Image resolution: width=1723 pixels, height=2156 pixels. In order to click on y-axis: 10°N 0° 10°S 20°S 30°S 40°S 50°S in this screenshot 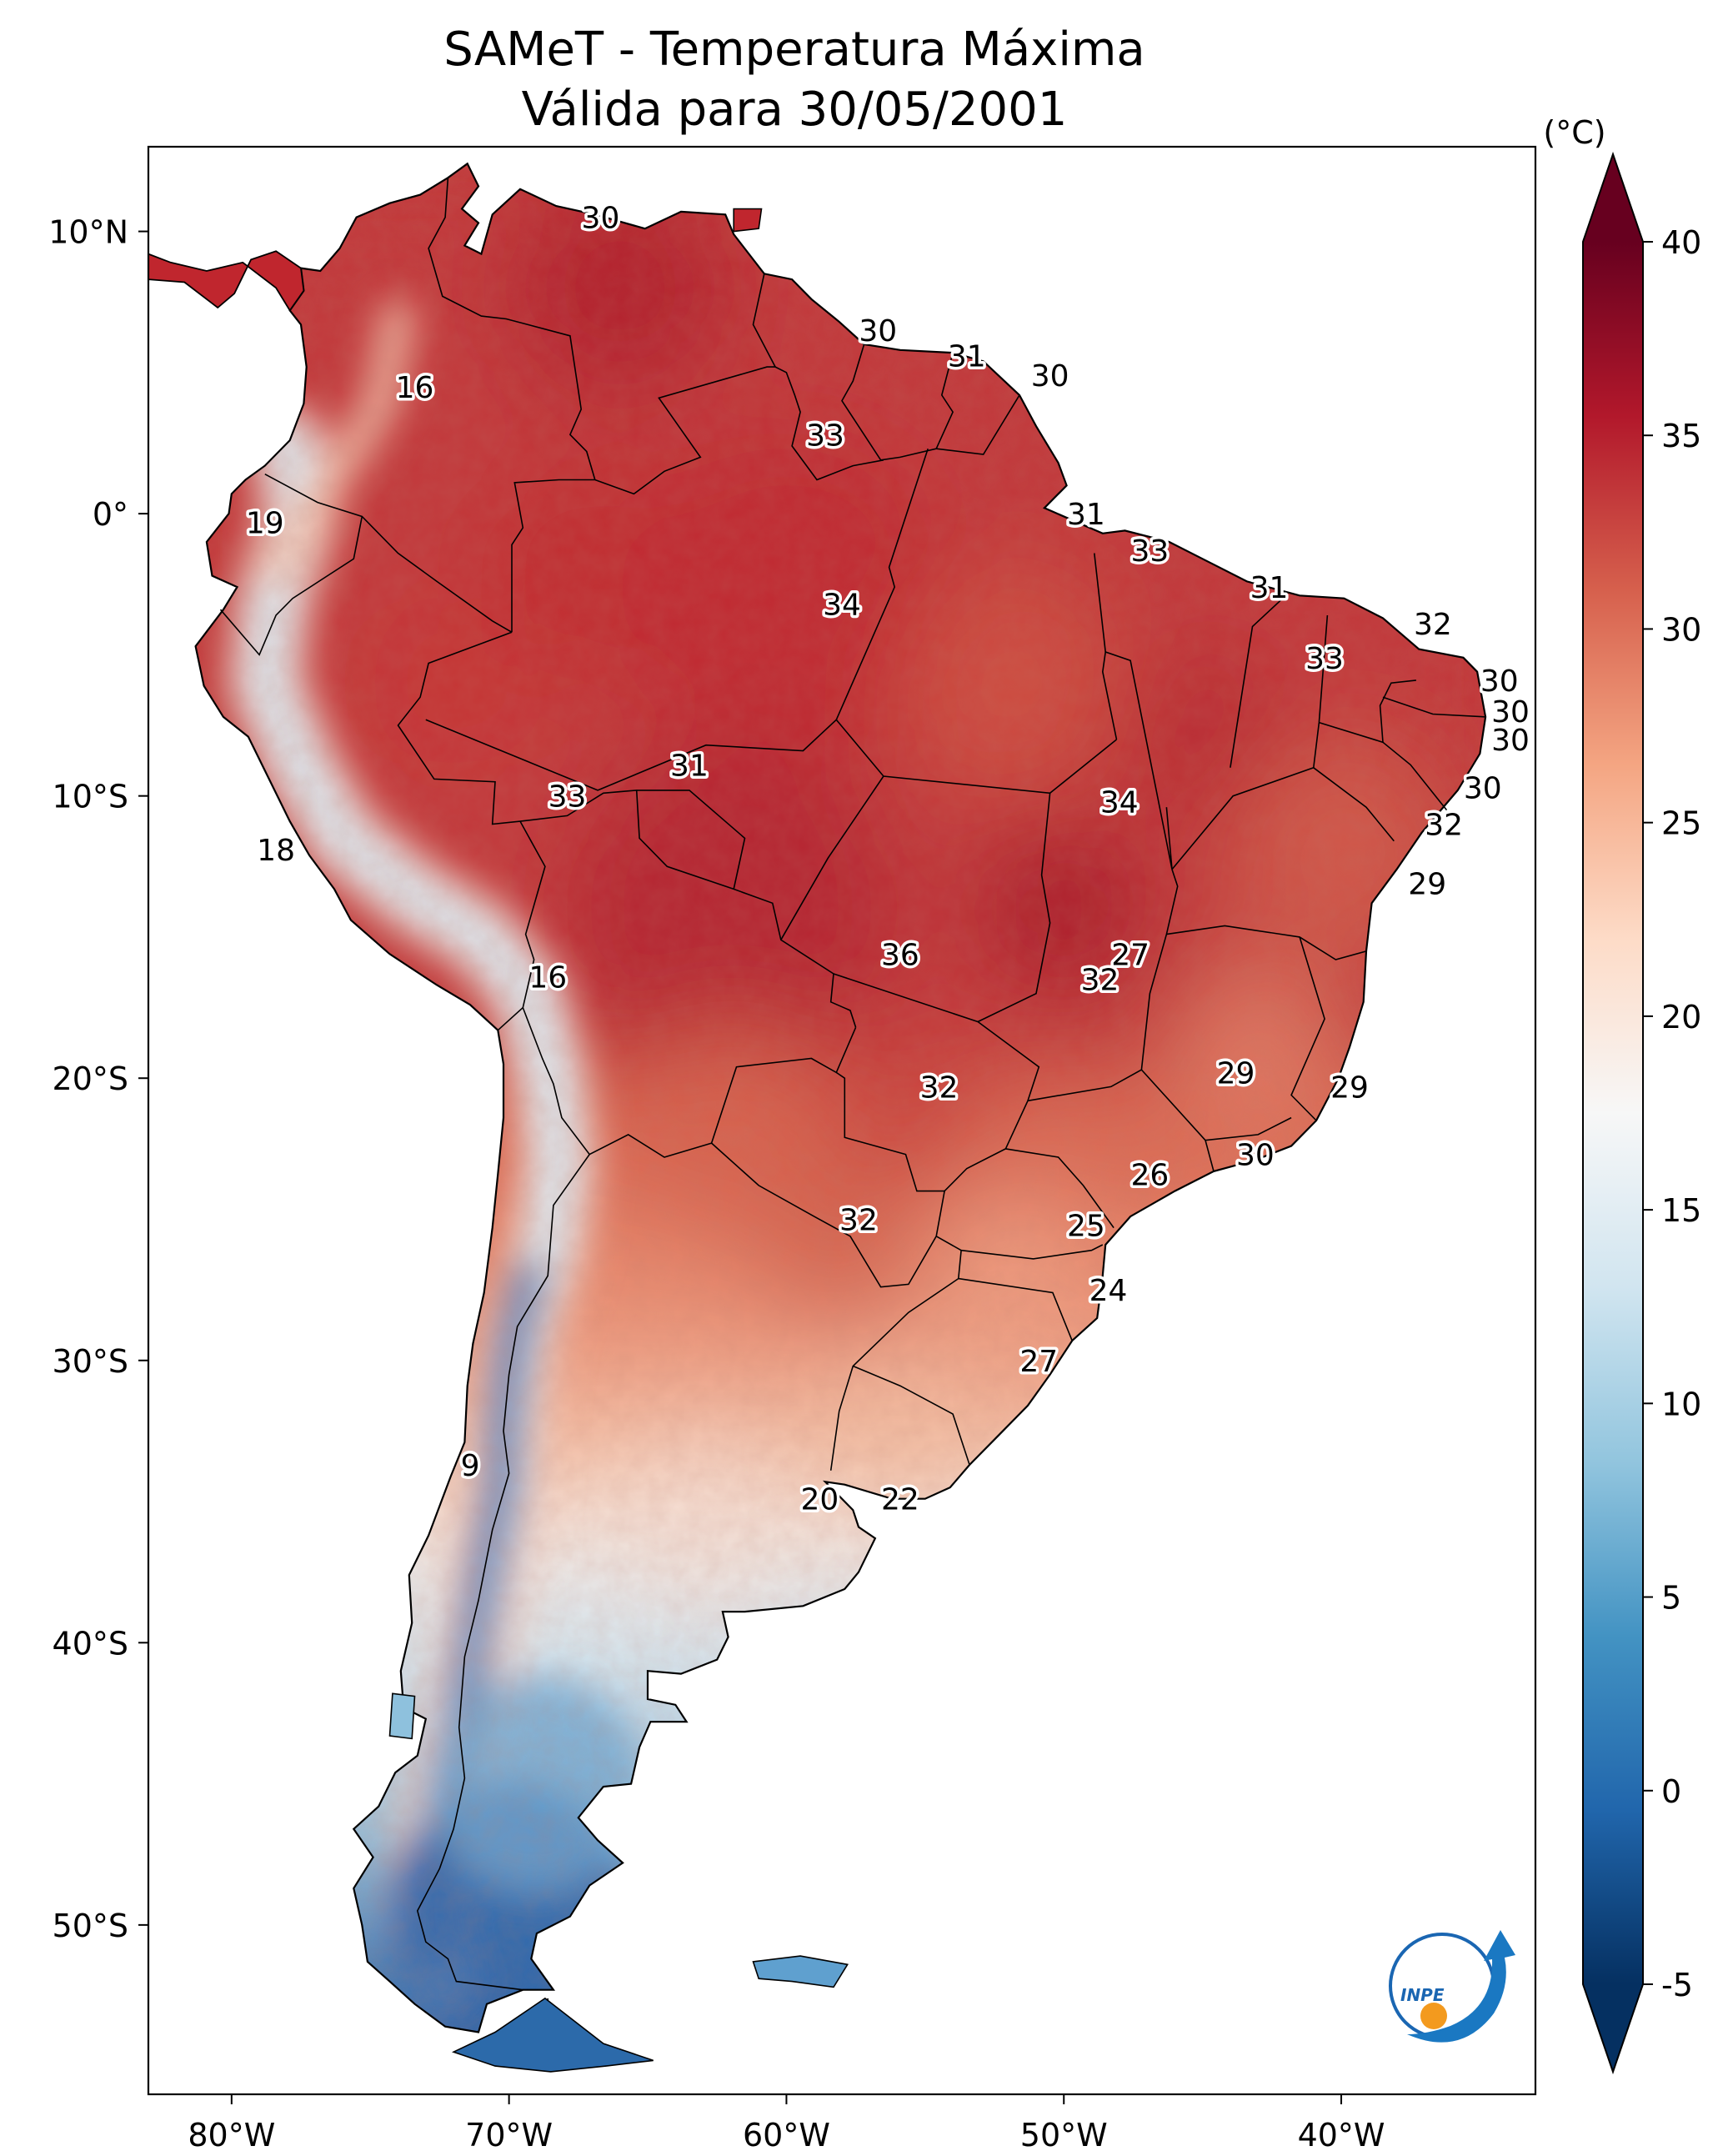, I will do `click(98, 1079)`.